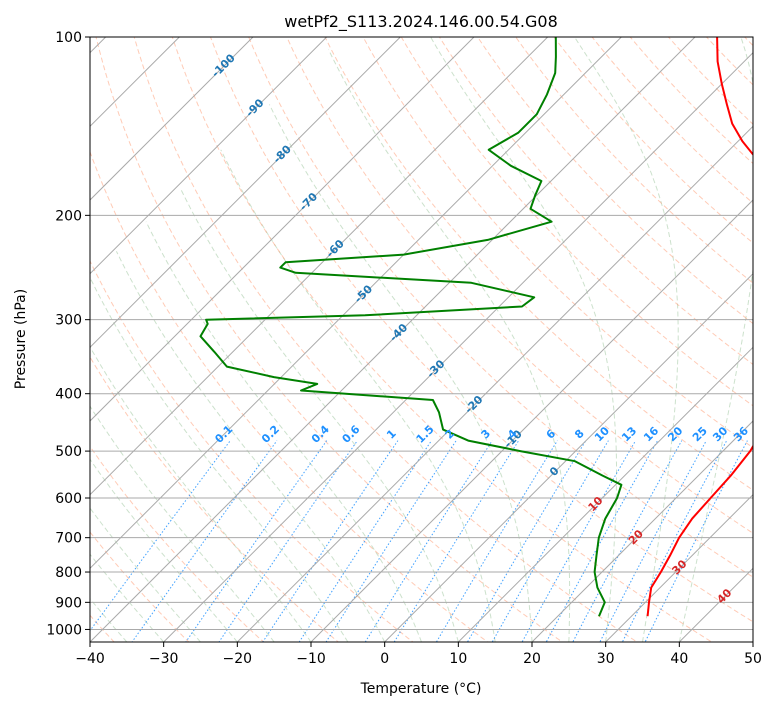  What do you see at coordinates (68, 321) in the screenshot?
I see `y-tick-label: 300` at bounding box center [68, 321].